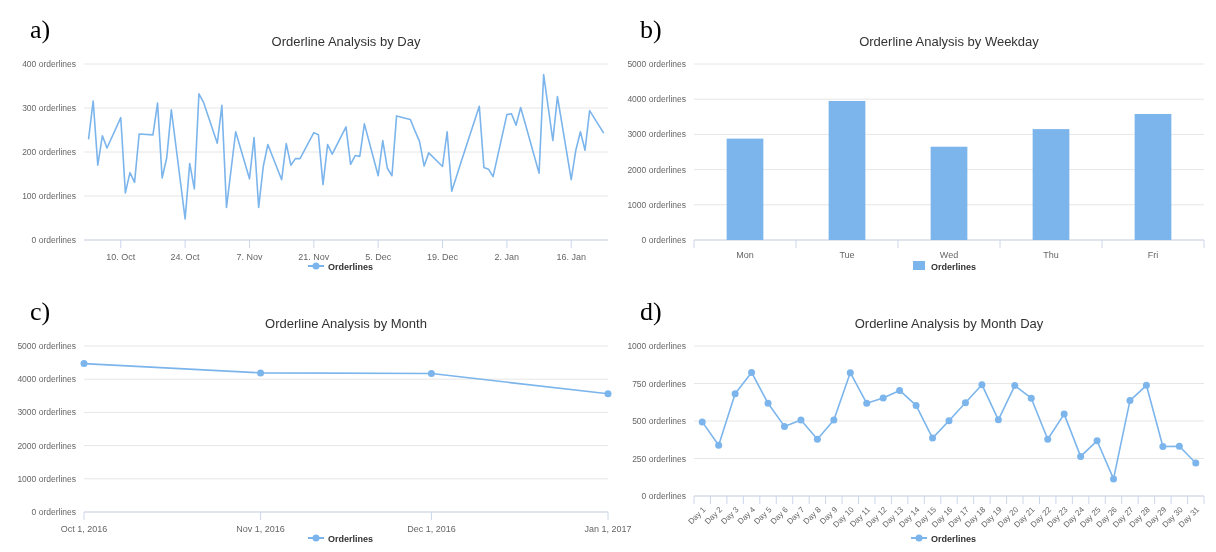  Describe the element at coordinates (608, 529) in the screenshot. I see `x-tick-label: Jan 1, 2017` at that location.